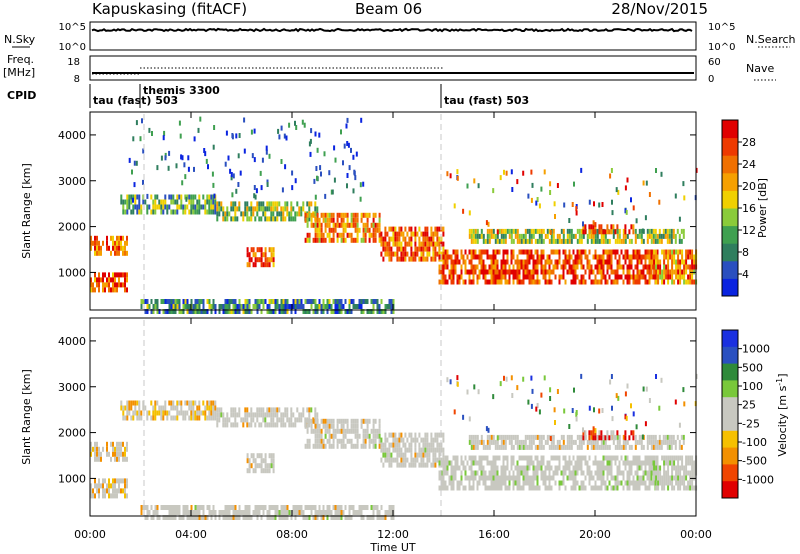  Describe the element at coordinates (758, 479) in the screenshot. I see `velocity-colorbar-tick-label: -1000` at that location.